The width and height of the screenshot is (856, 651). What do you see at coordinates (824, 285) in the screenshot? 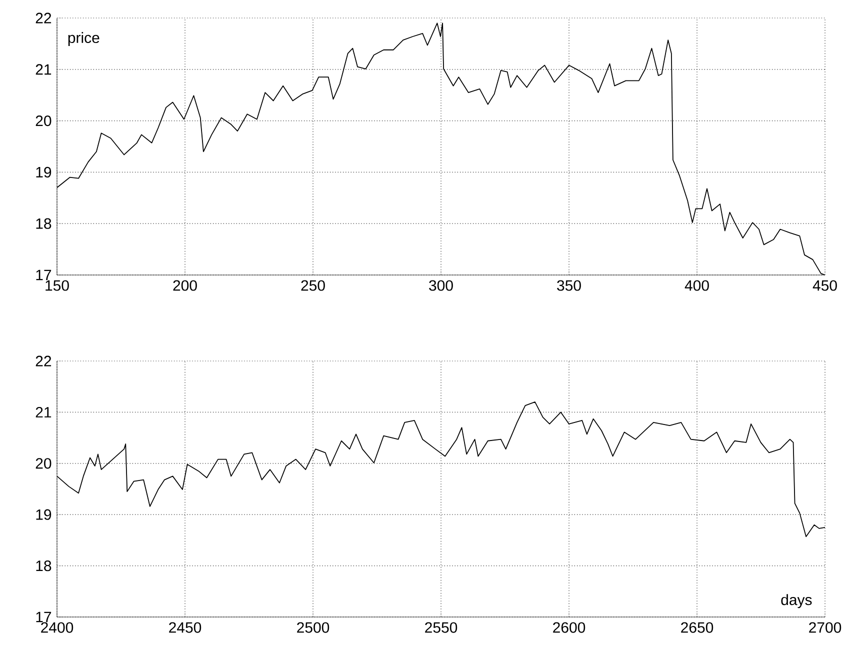
I see `x-tick-label: 450` at bounding box center [824, 285].